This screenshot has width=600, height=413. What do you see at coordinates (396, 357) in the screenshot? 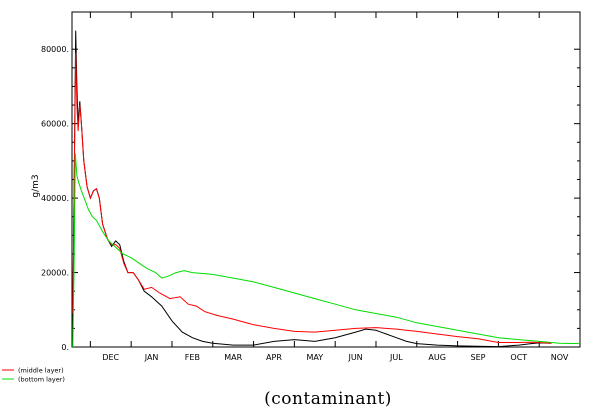
I see `x-tick-label: JUL` at bounding box center [396, 357].